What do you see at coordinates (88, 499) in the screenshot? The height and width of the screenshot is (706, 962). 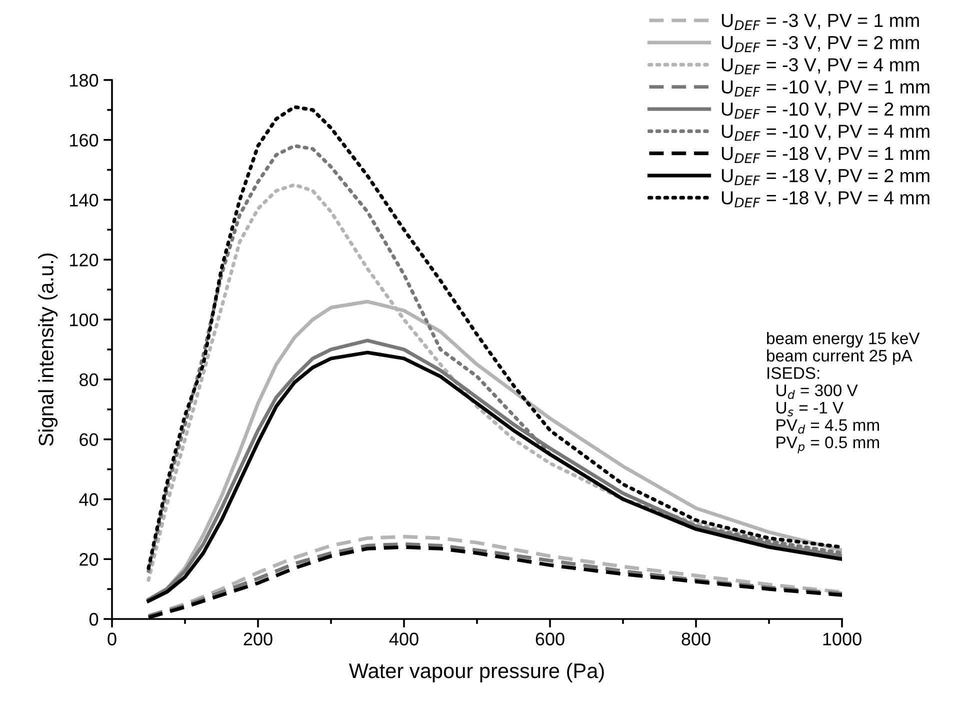 I see `y-tick-label: 40` at bounding box center [88, 499].